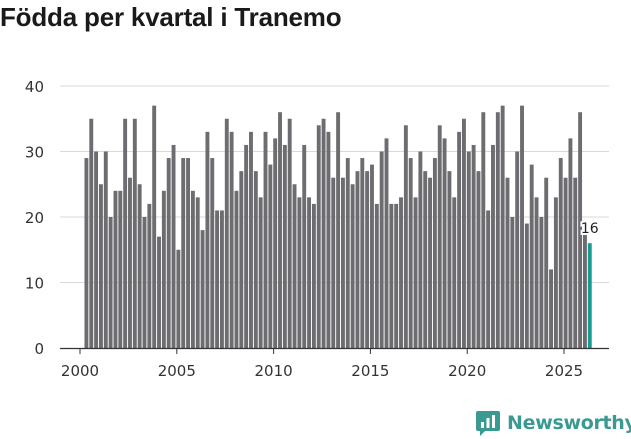 This screenshot has height=439, width=631. What do you see at coordinates (370, 371) in the screenshot?
I see `x-tick-label: 2015` at bounding box center [370, 371].